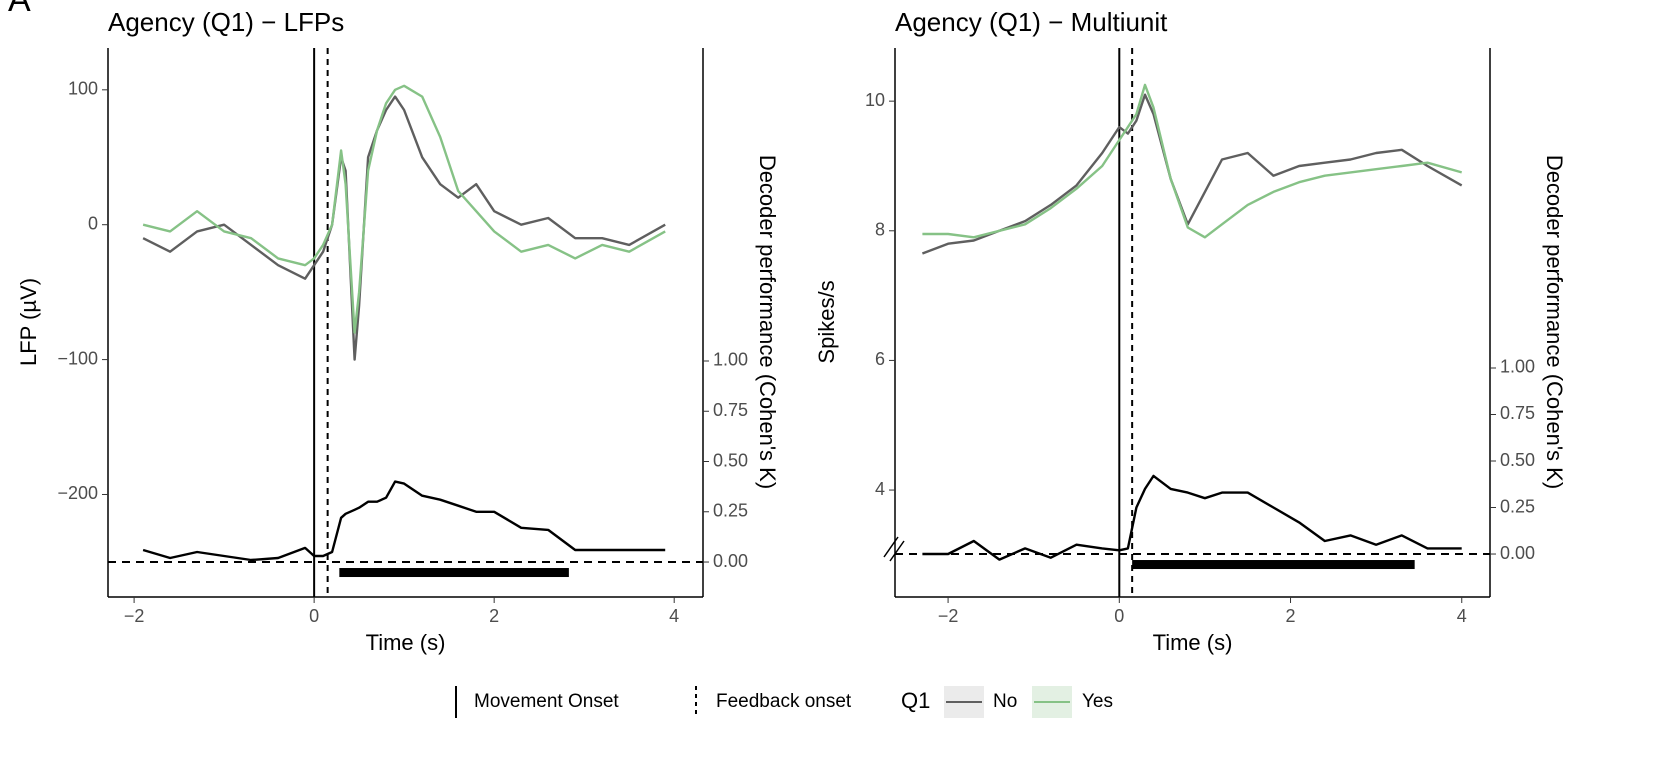 The width and height of the screenshot is (1666, 761). What do you see at coordinates (826, 321) in the screenshot?
I see `y-axis-title: Spikes/s` at bounding box center [826, 321].